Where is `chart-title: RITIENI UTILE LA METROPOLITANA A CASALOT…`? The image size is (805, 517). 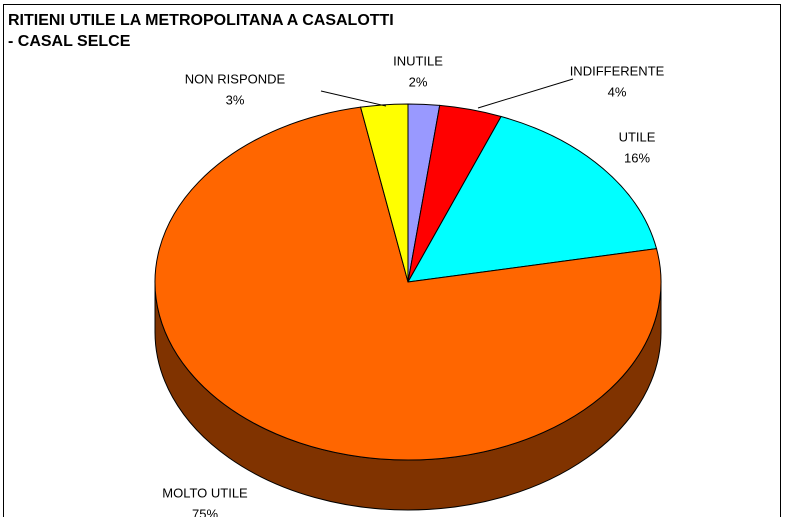 chart-title: RITIENI UTILE LA METROPOLITANA A CASALOT… is located at coordinates (201, 31).